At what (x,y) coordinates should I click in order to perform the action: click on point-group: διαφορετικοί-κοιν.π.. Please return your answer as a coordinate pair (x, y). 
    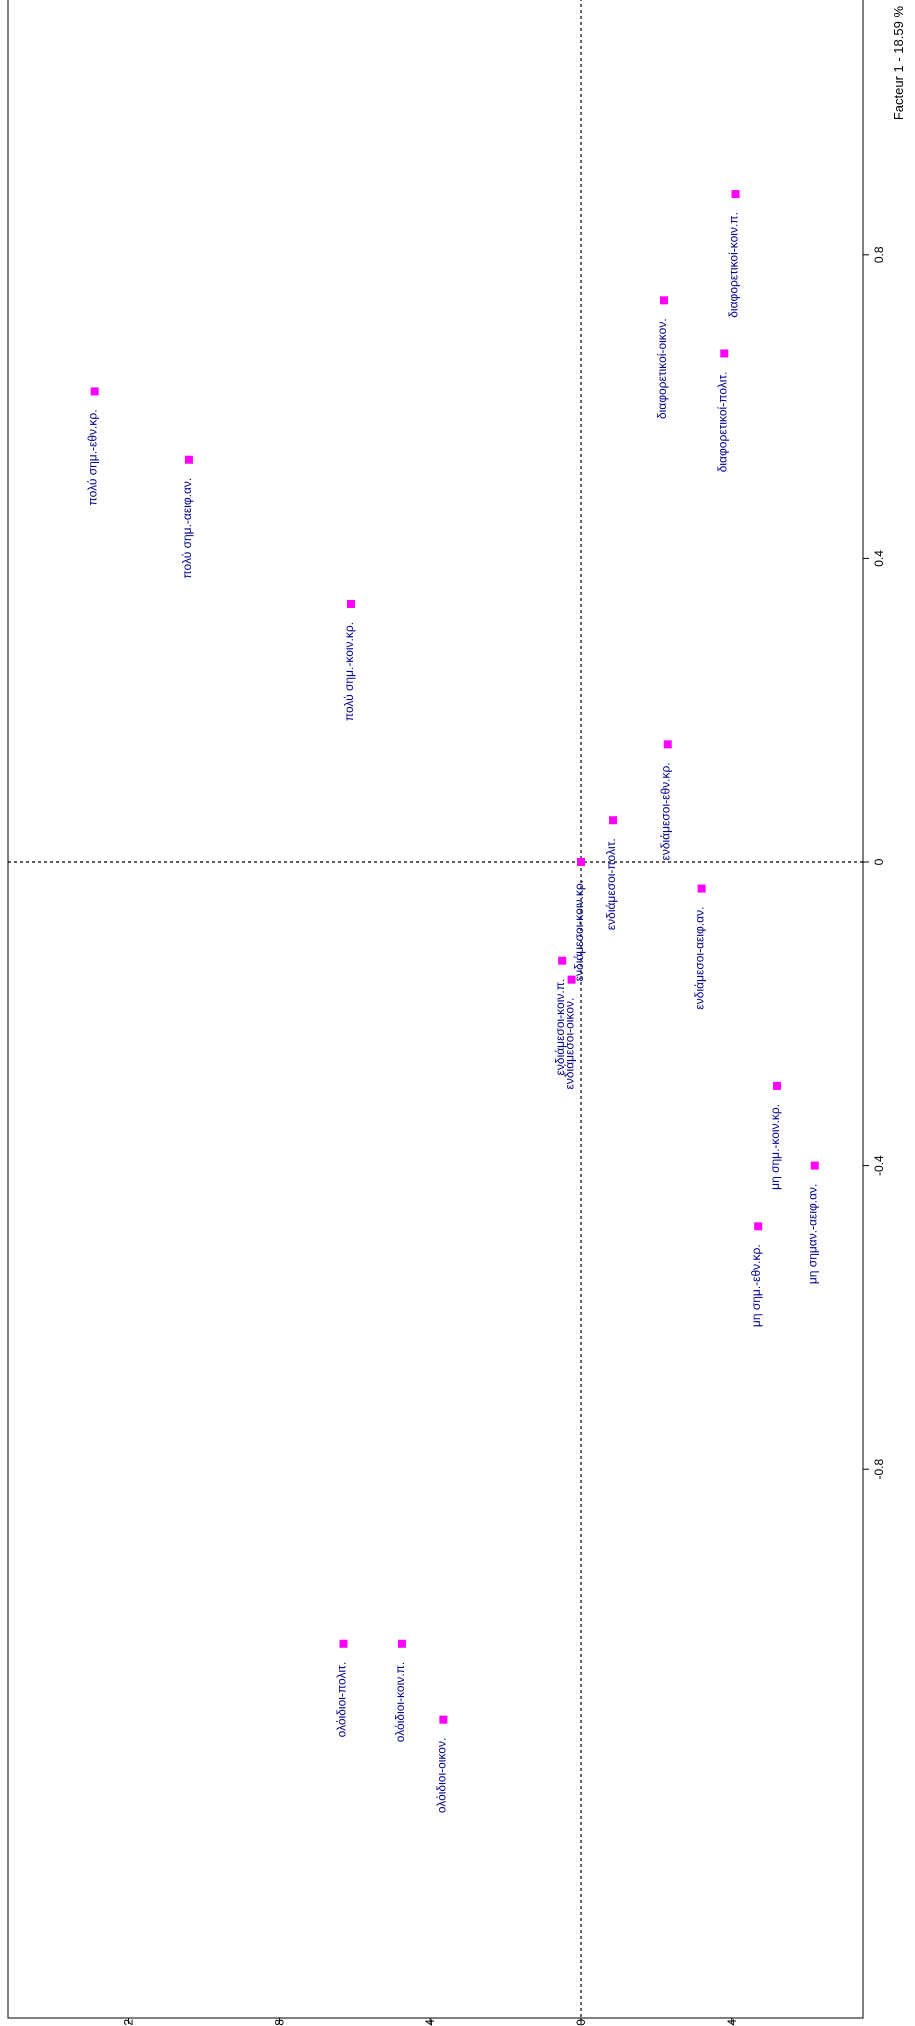
    Looking at the image, I should click on (734, 254).